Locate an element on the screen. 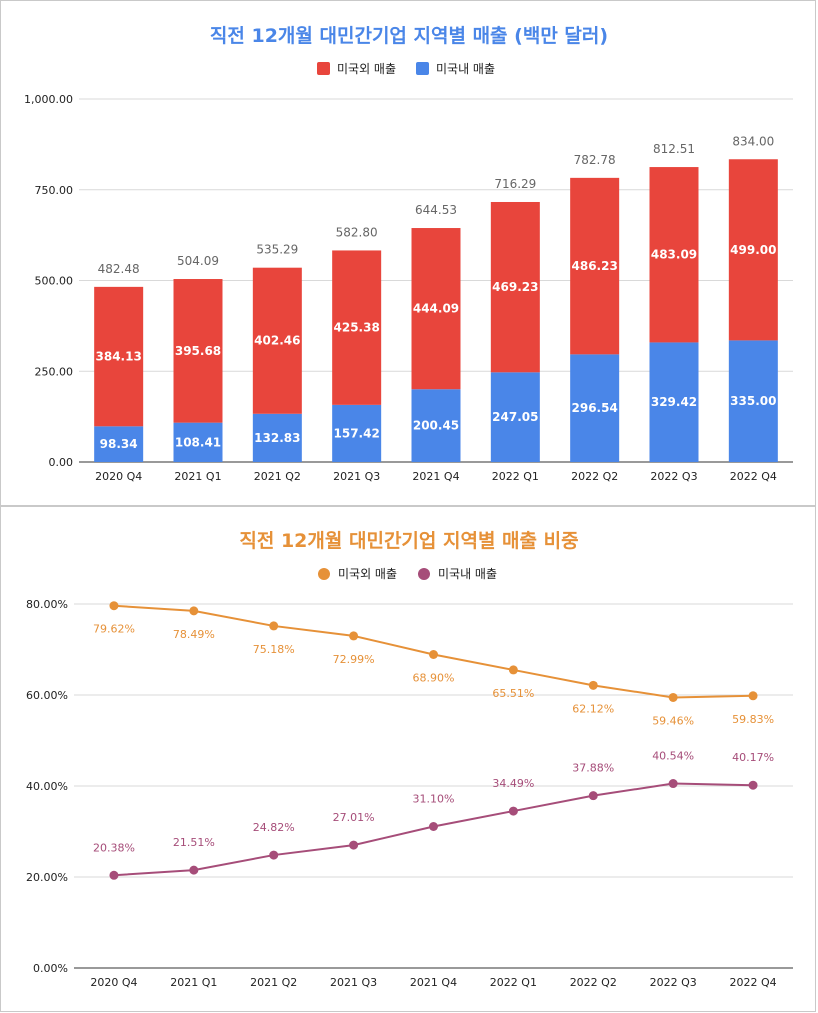  x-tick-label: 2021 Q3 is located at coordinates (353, 982).